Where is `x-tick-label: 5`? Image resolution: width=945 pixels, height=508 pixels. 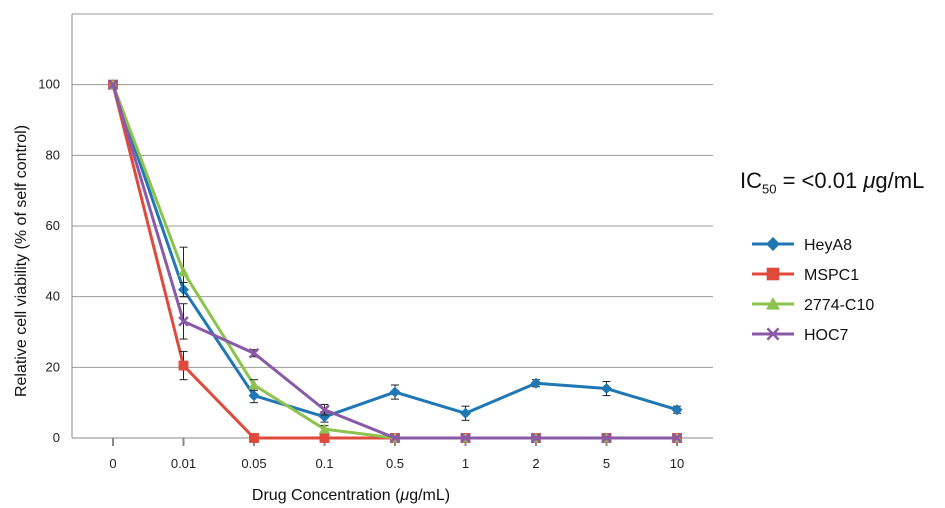 x-tick-label: 5 is located at coordinates (606, 463).